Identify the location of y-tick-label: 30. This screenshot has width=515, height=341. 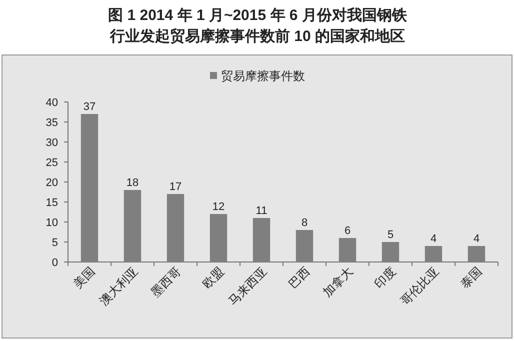
(52, 143).